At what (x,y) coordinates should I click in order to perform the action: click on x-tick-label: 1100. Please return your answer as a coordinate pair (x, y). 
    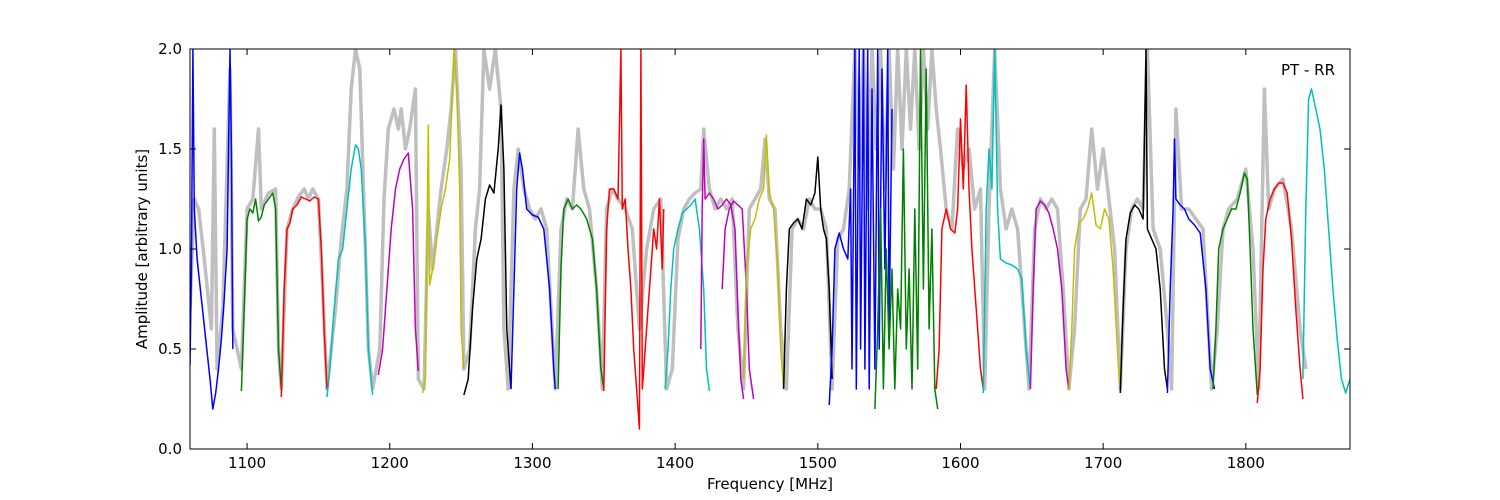
    Looking at the image, I should click on (247, 463).